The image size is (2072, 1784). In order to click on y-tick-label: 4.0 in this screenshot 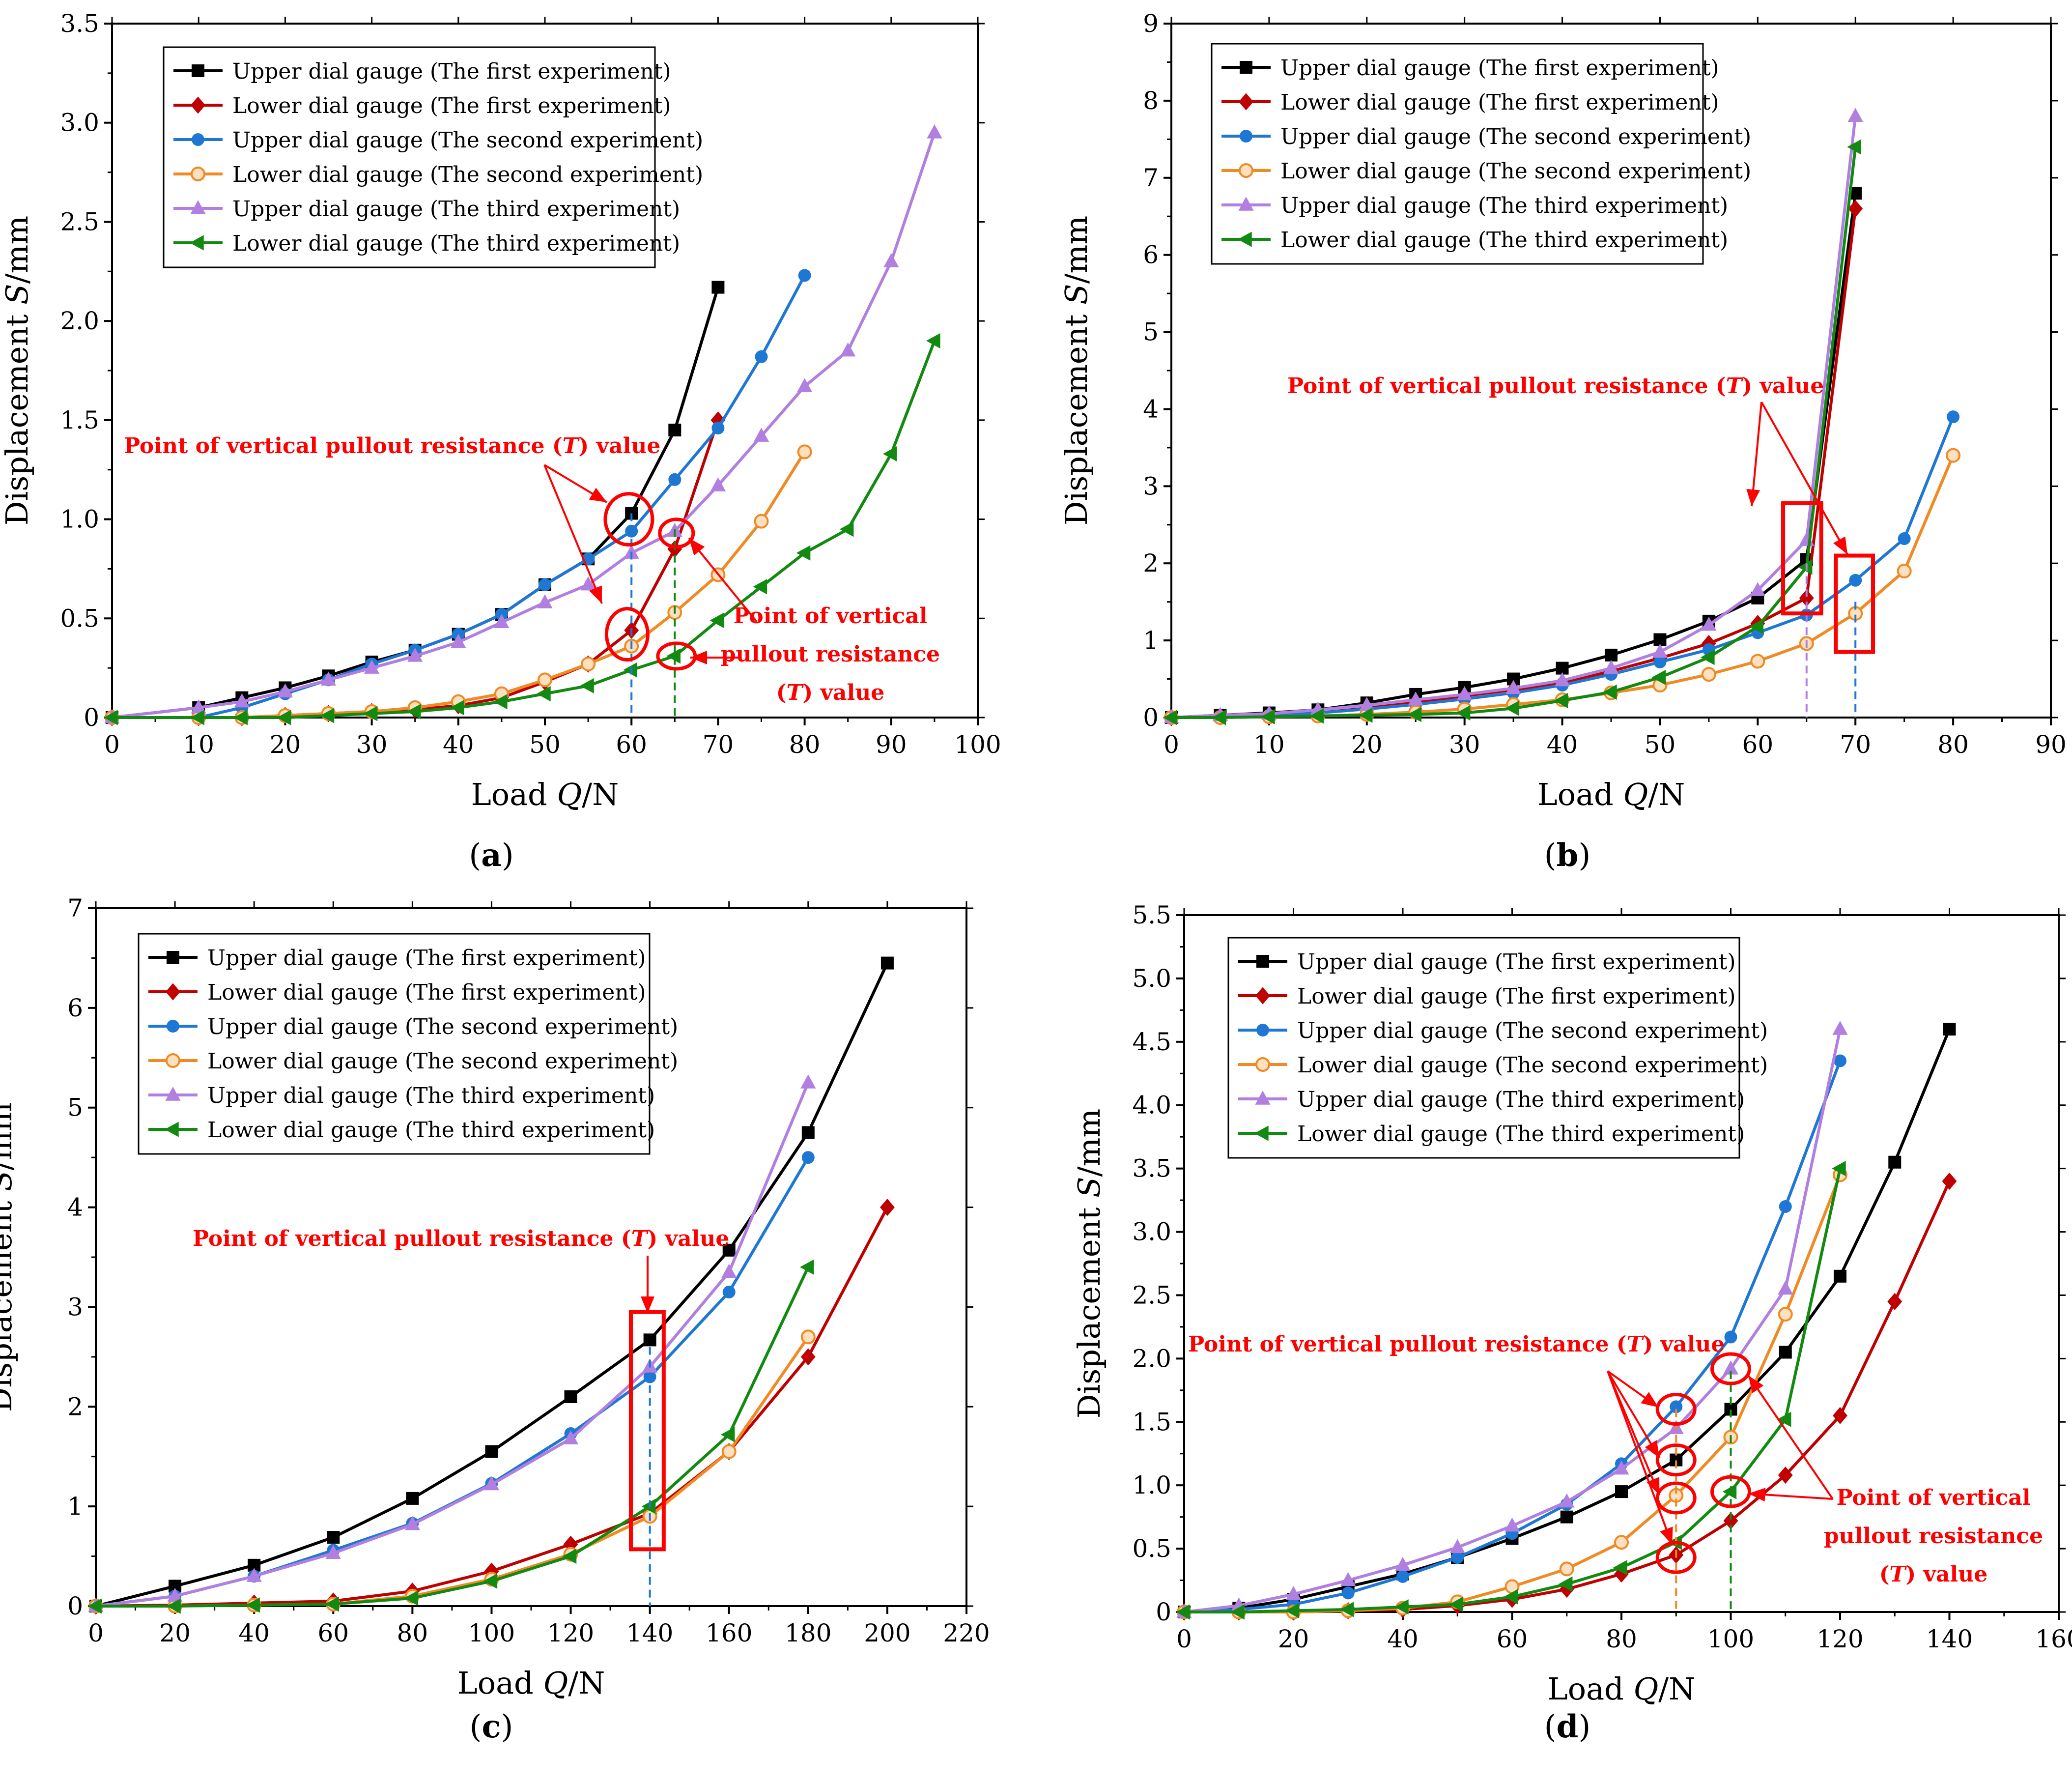, I will do `click(1151, 1105)`.